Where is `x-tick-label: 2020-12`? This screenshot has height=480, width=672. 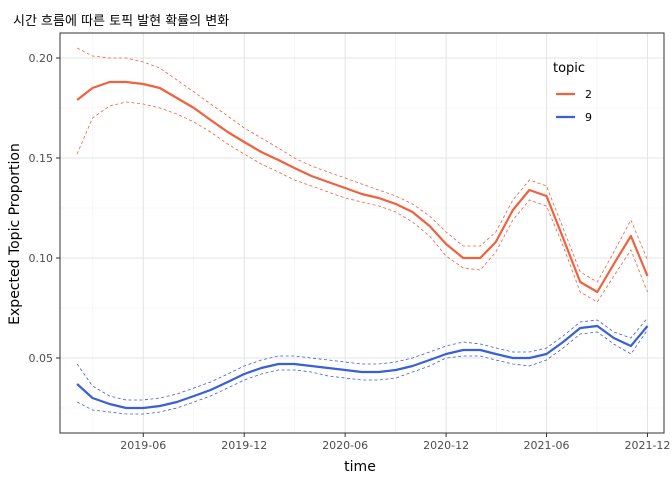
x-tick-label: 2020-12 is located at coordinates (446, 445).